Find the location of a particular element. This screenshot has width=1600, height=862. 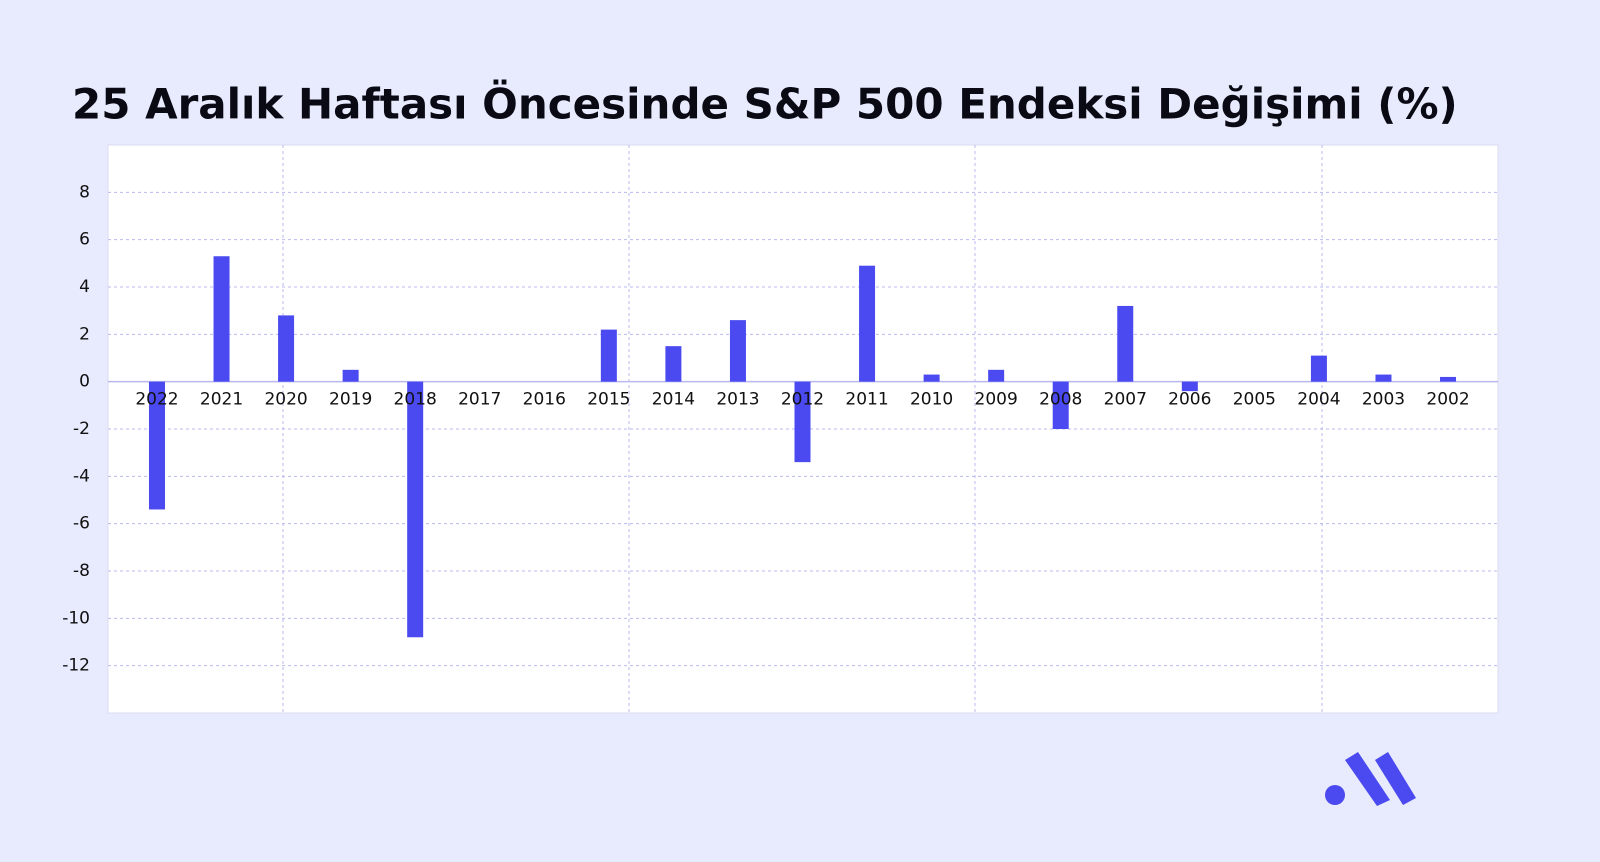

y-tick-label: -2 is located at coordinates (81, 429).